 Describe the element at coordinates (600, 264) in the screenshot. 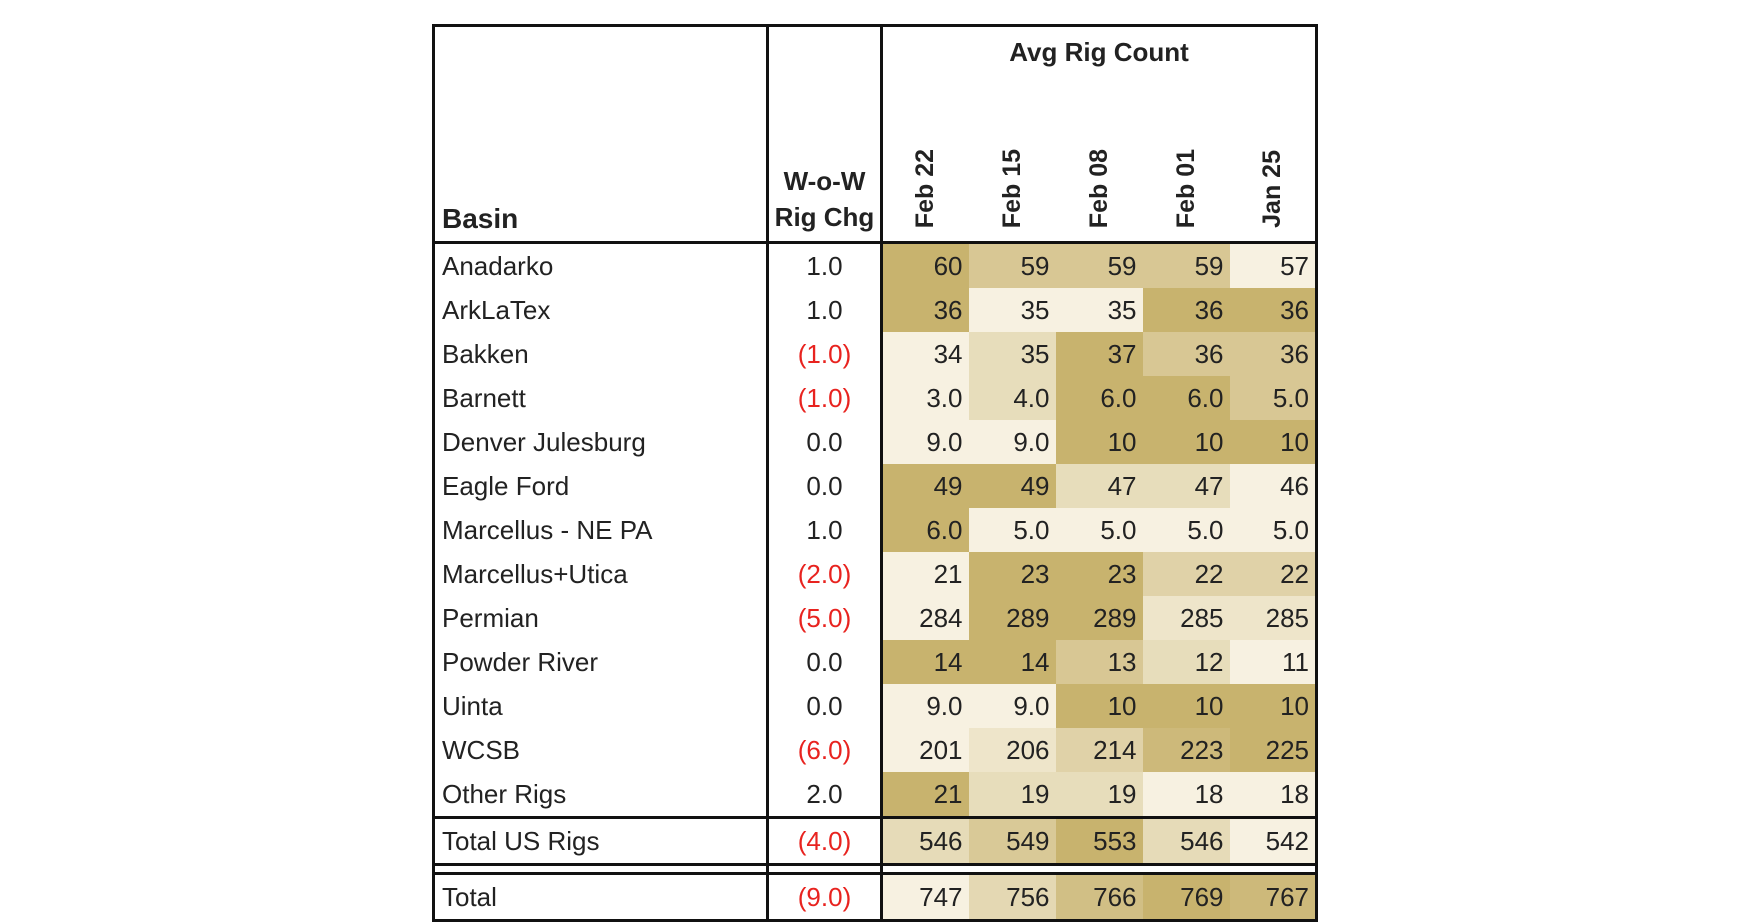

I see `basin-name: Anadarko` at that location.